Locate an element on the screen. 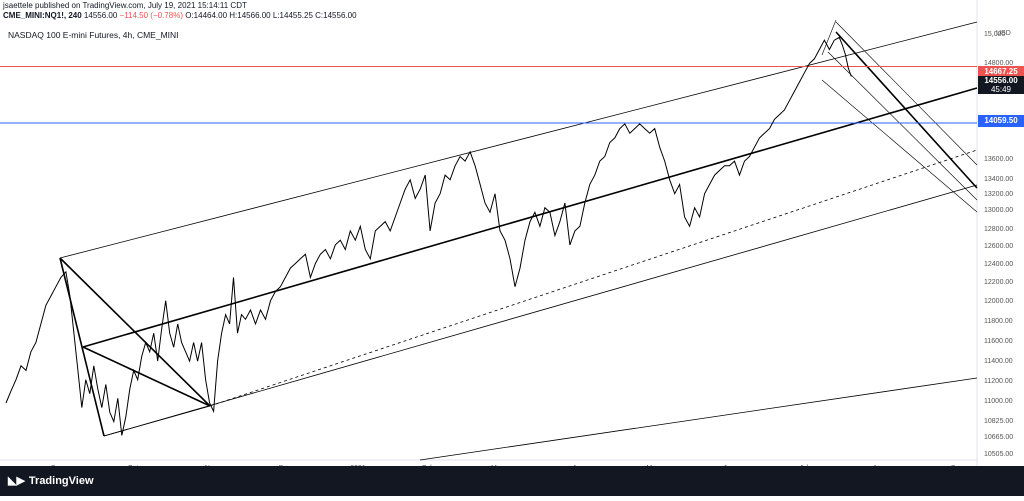  price-tick-label: 13200.00 is located at coordinates (998, 194).